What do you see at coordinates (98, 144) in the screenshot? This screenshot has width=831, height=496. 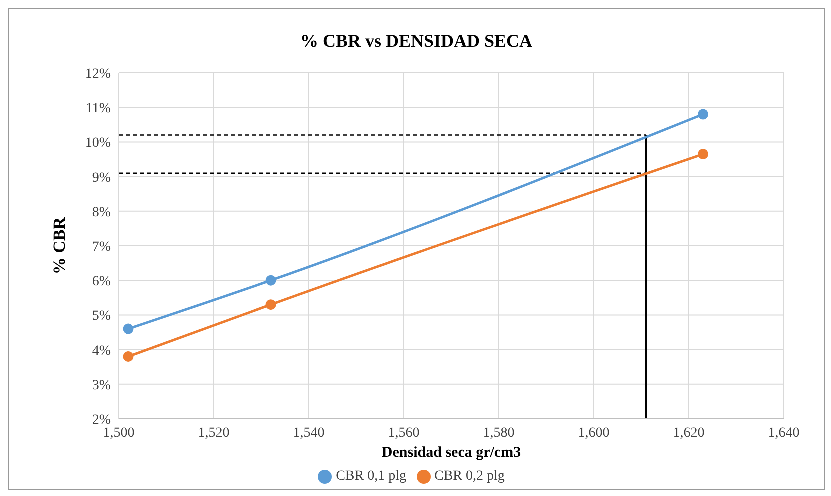 I see `y-tick-label: 10%` at bounding box center [98, 144].